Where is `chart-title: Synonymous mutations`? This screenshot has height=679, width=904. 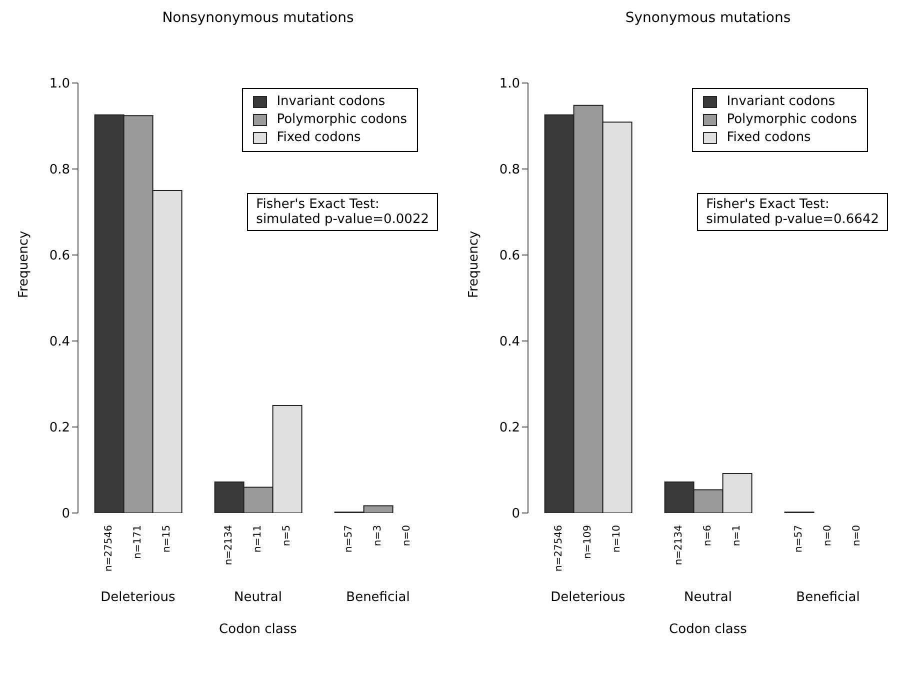
chart-title: Synonymous mutations is located at coordinates (708, 18).